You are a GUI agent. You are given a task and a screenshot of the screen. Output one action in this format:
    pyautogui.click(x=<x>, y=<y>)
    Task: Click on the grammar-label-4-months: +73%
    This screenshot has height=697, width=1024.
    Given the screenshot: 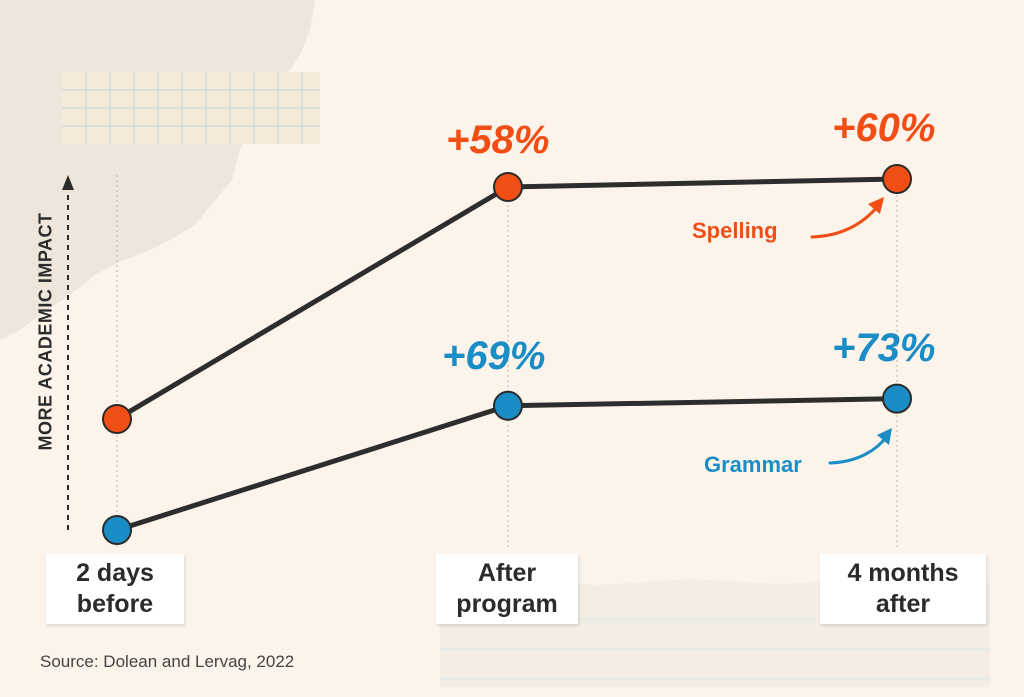 What is the action you would take?
    pyautogui.click(x=884, y=348)
    